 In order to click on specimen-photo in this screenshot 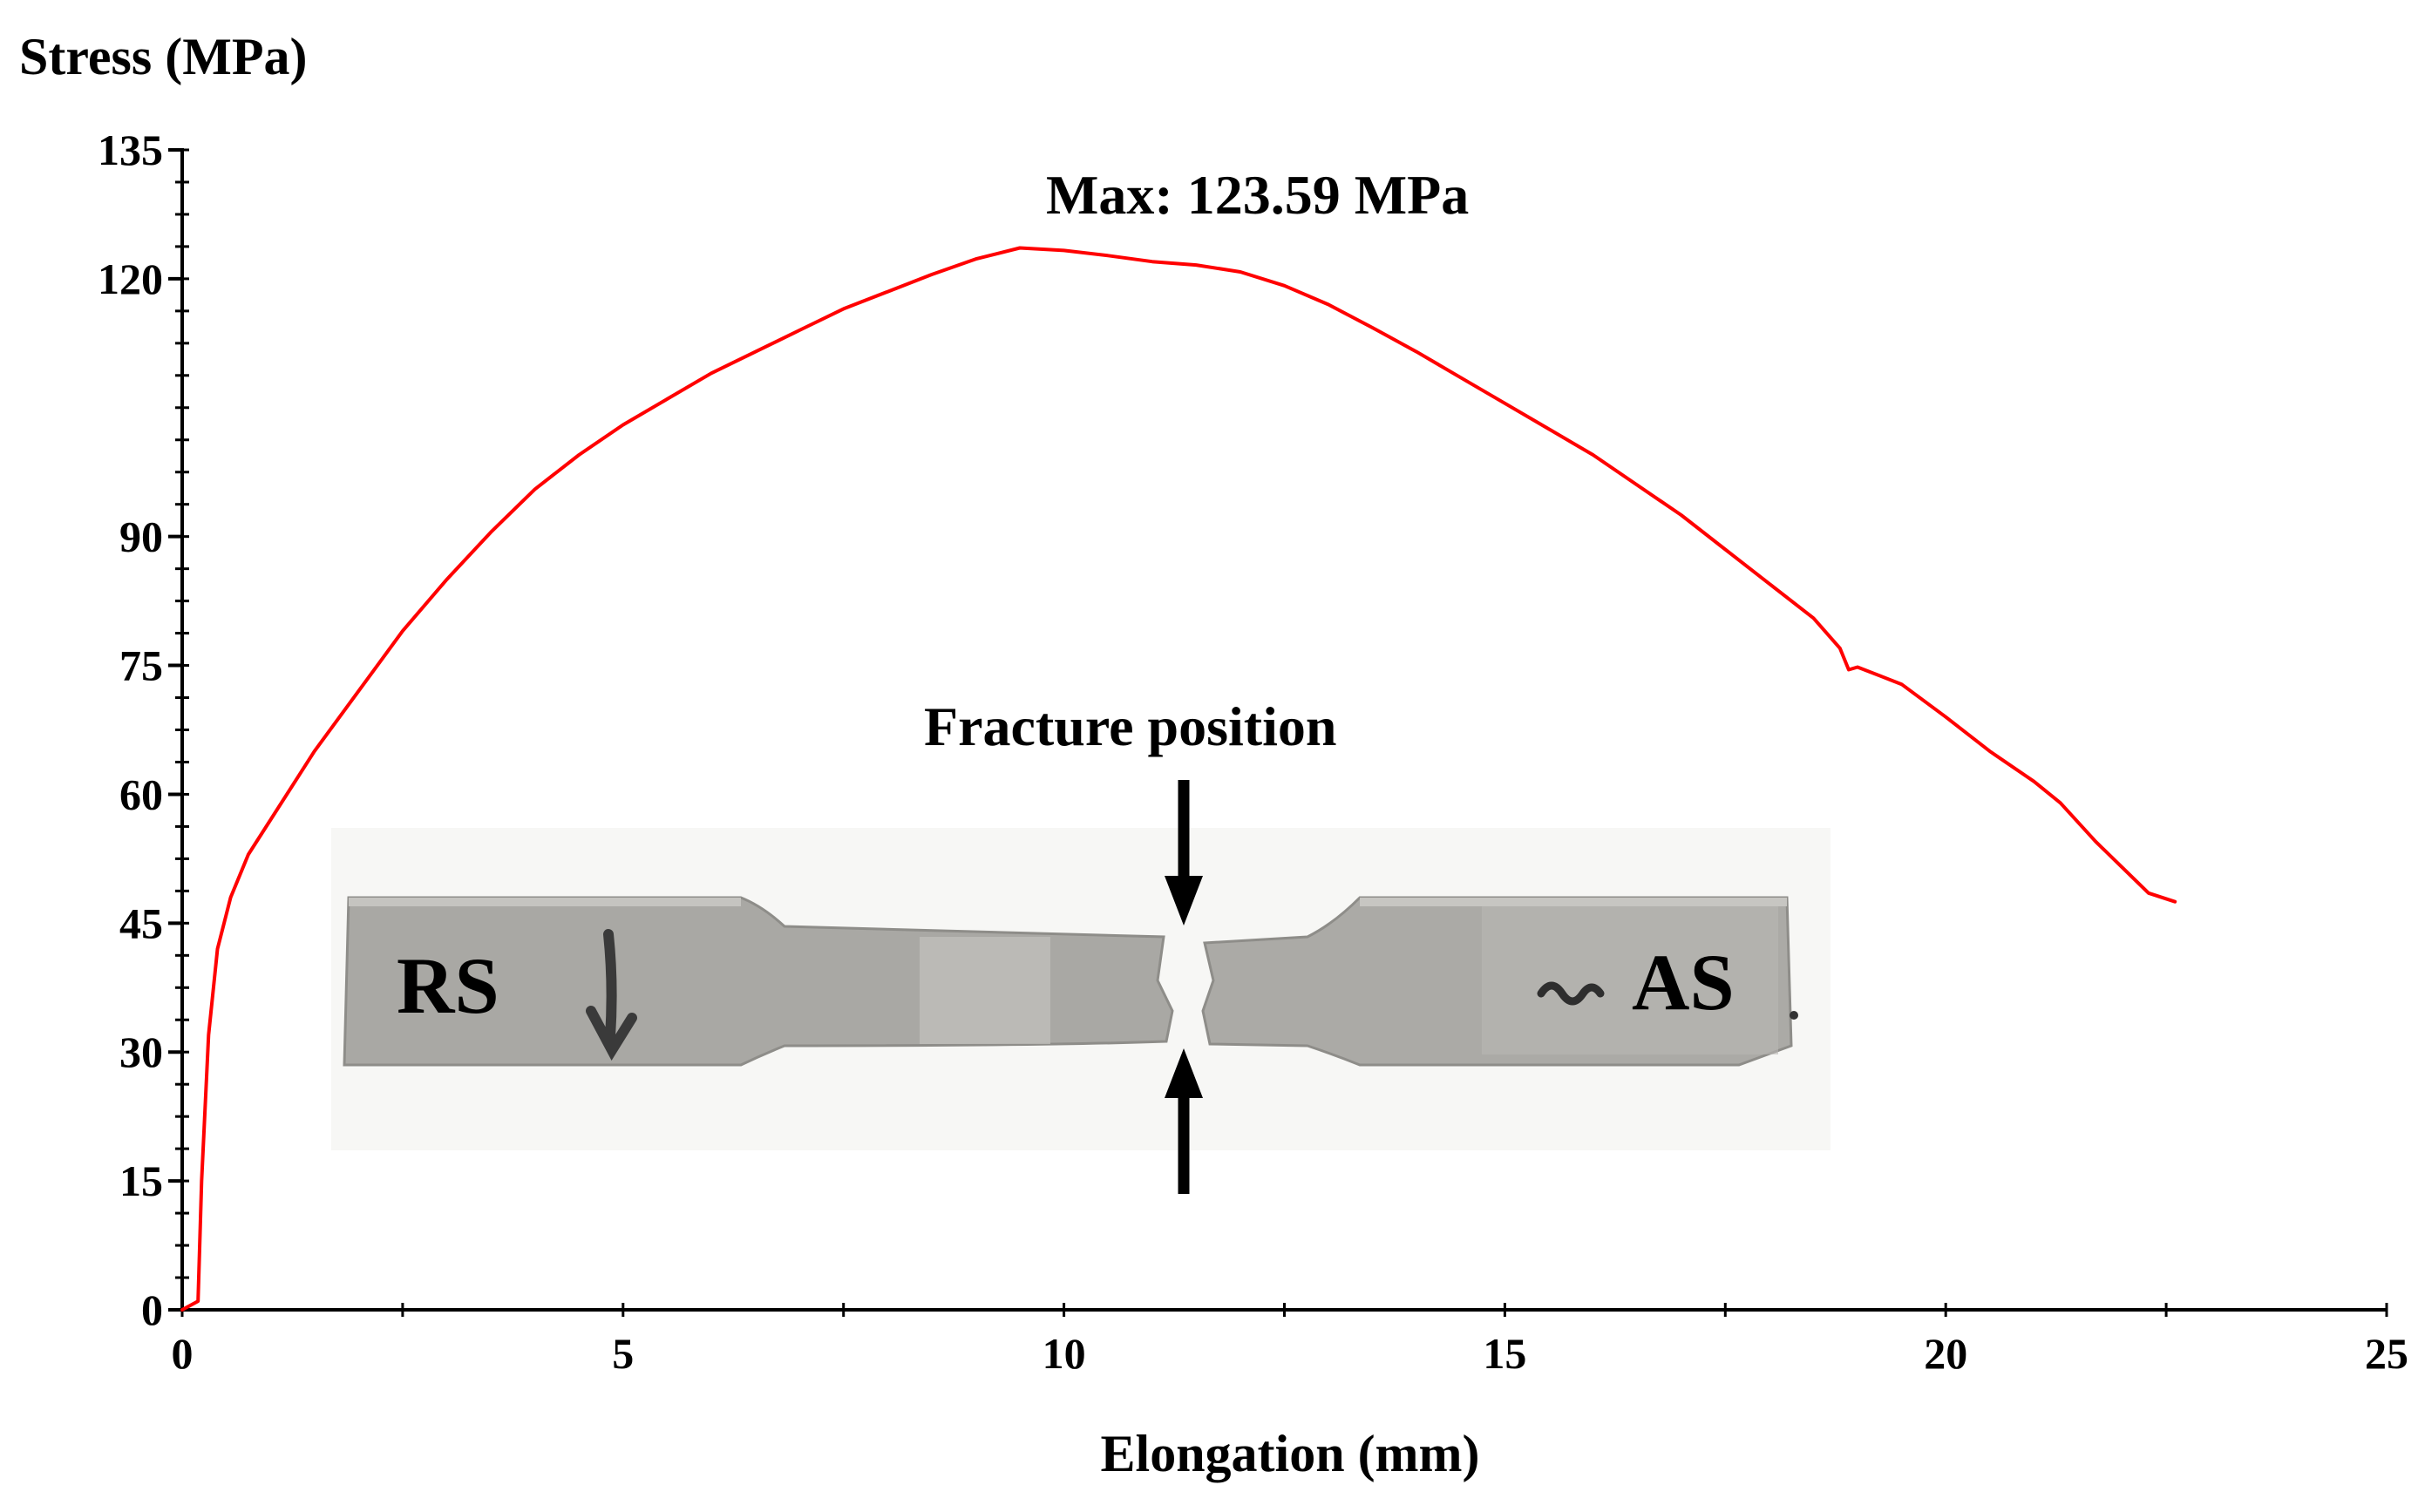, I will do `click(1080, 989)`.